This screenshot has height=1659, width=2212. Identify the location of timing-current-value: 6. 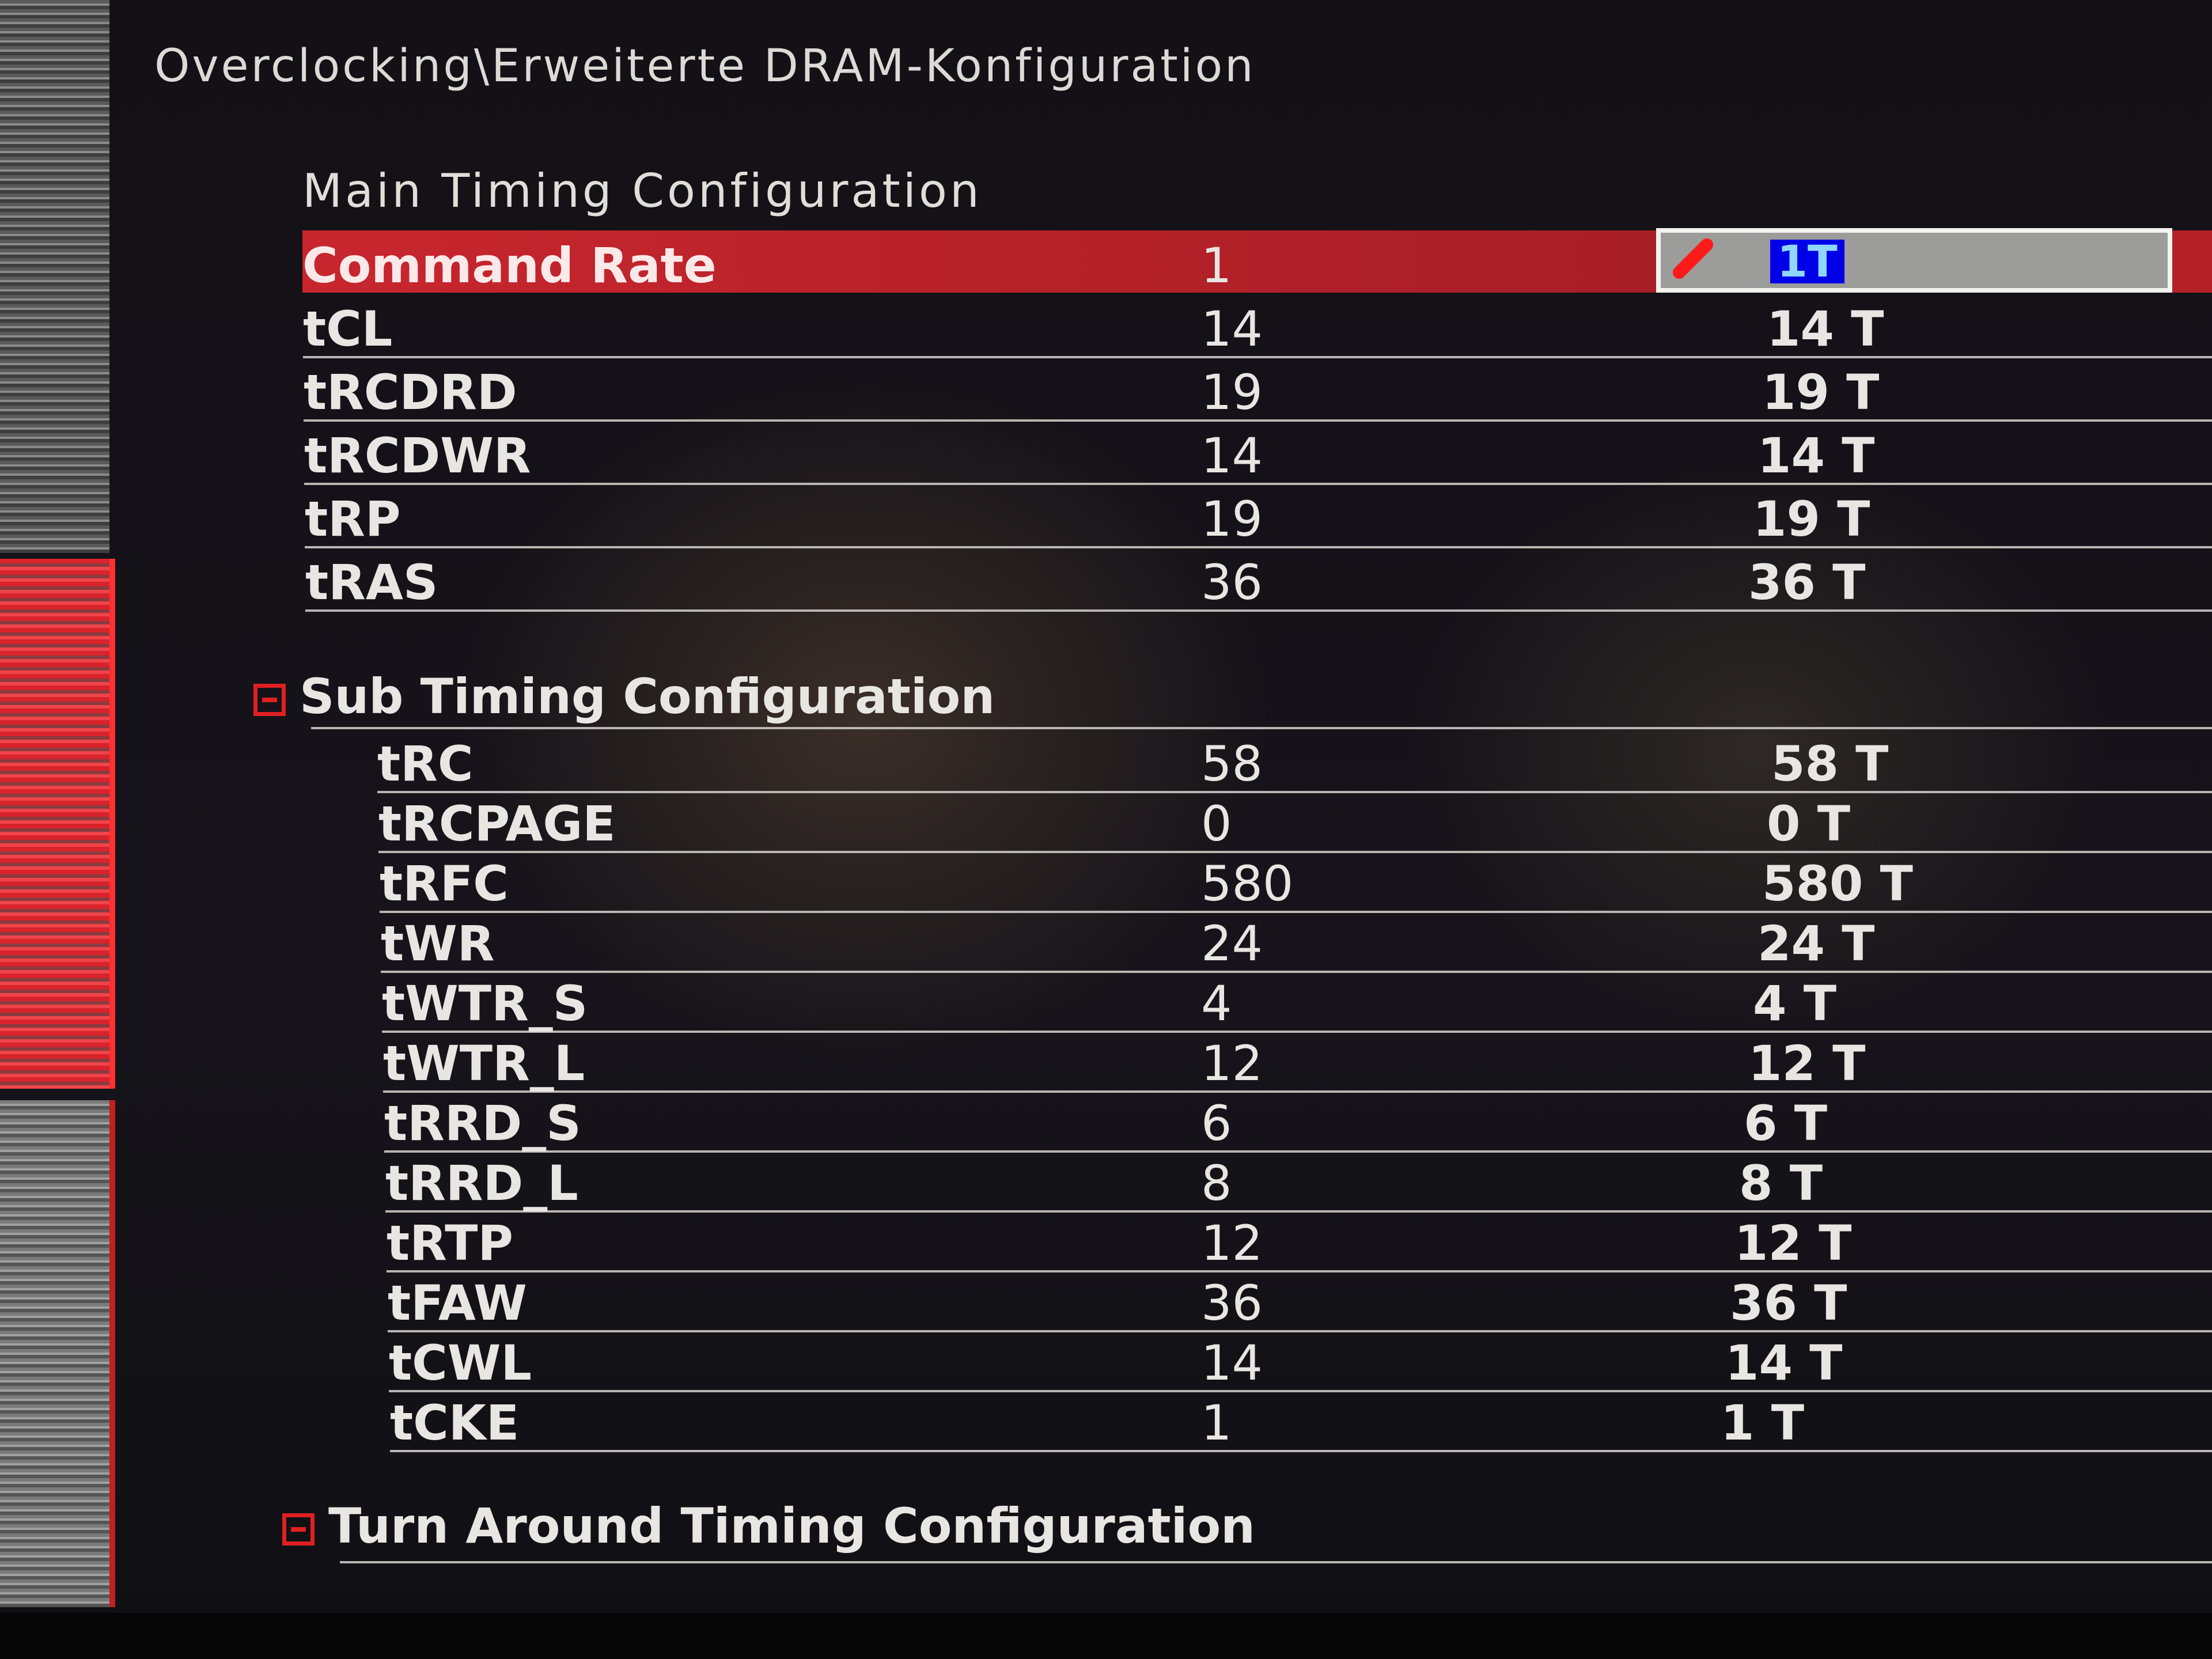
(1216, 1123).